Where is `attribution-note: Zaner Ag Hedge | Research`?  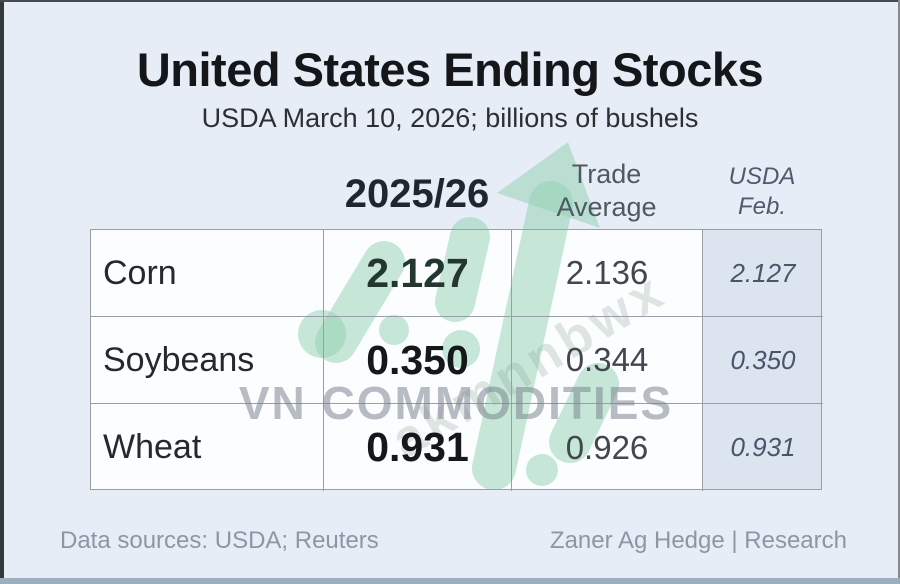
attribution-note: Zaner Ag Hedge | Research is located at coordinates (698, 540).